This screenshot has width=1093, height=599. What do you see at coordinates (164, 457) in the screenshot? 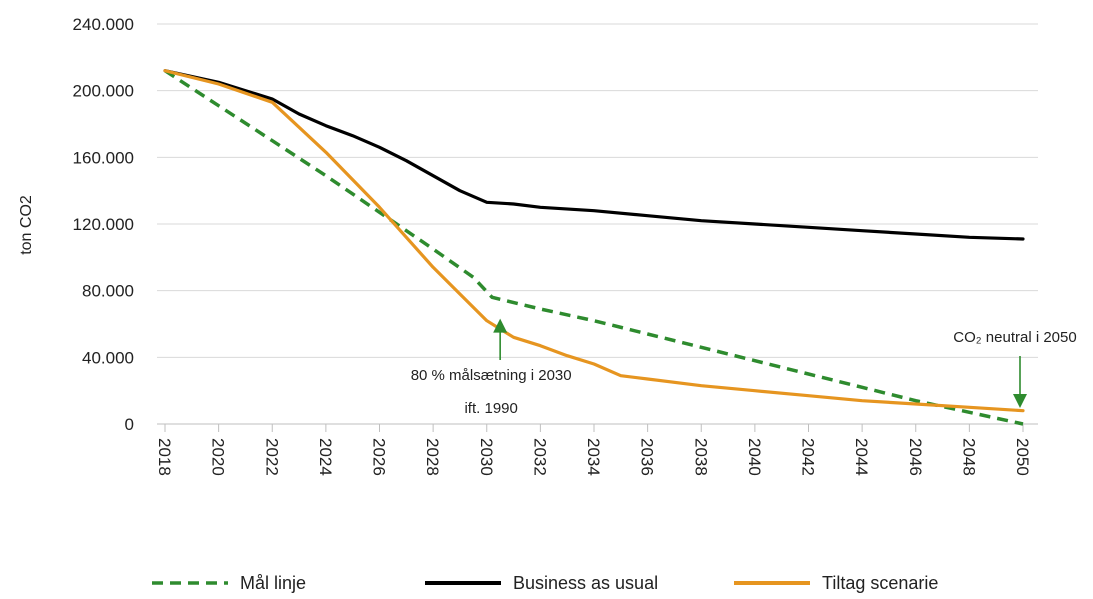
I see `x-tick-label: 2018` at bounding box center [164, 457].